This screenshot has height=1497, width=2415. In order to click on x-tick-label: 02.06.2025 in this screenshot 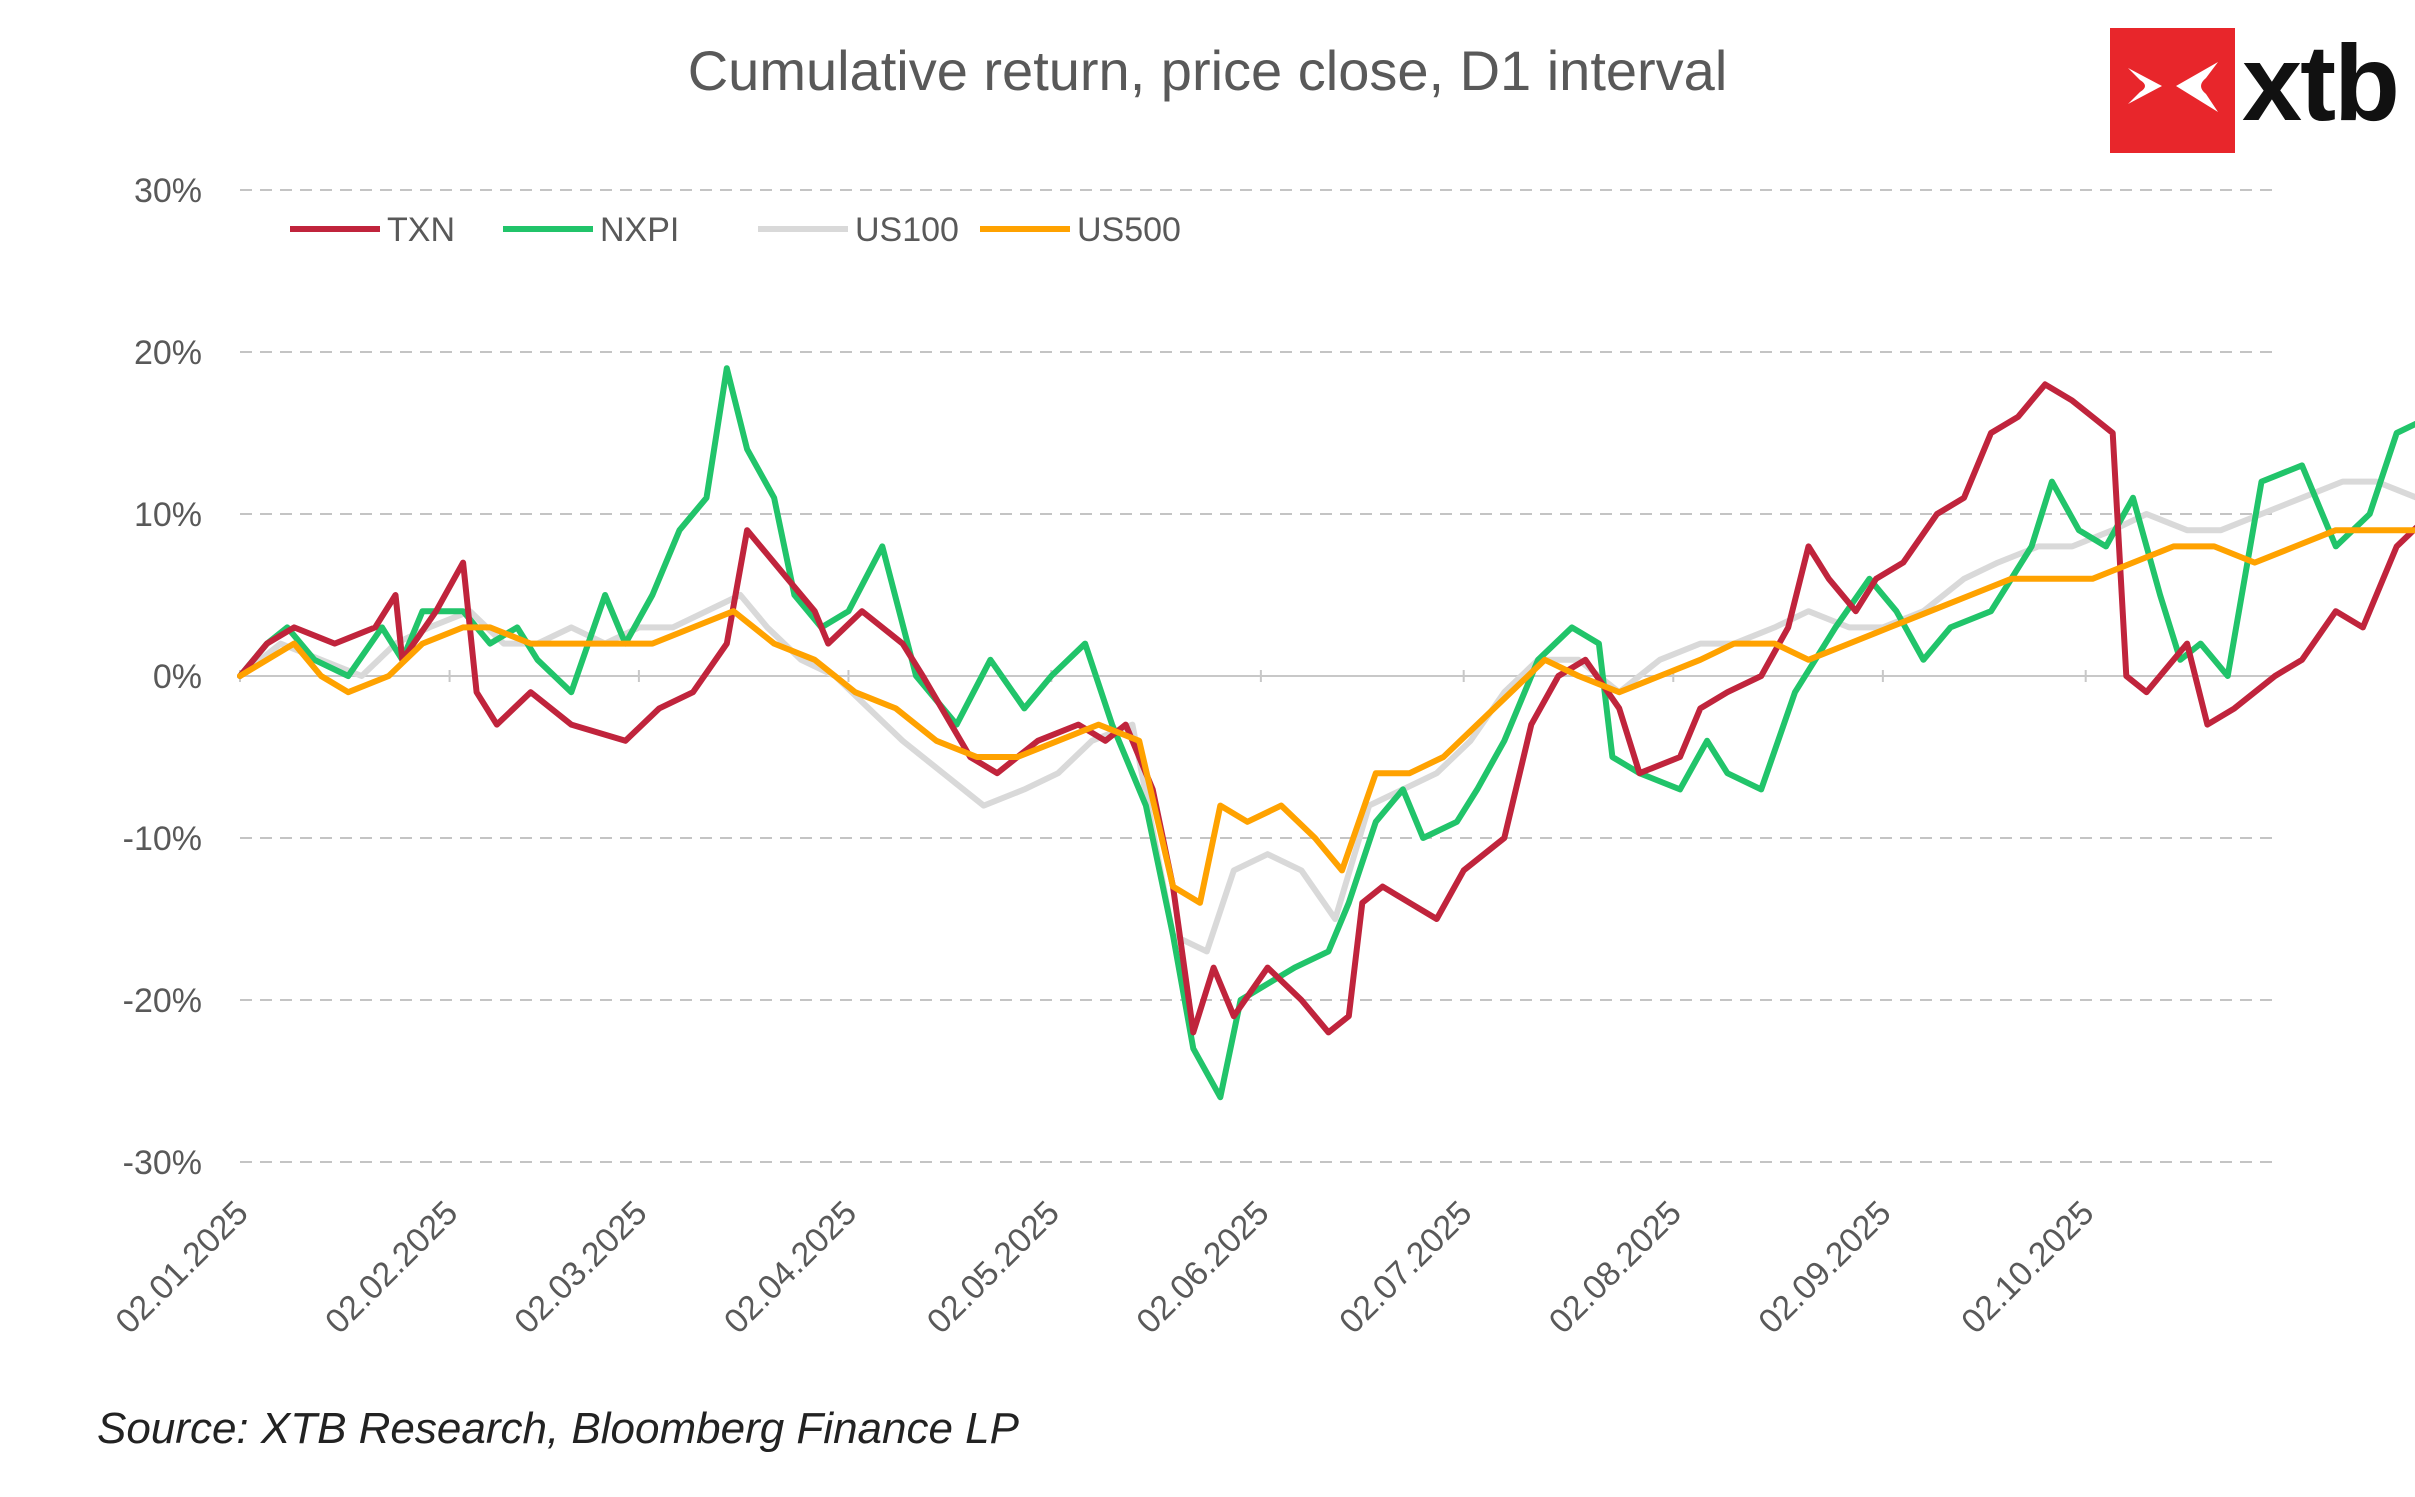, I will do `click(1202, 1267)`.